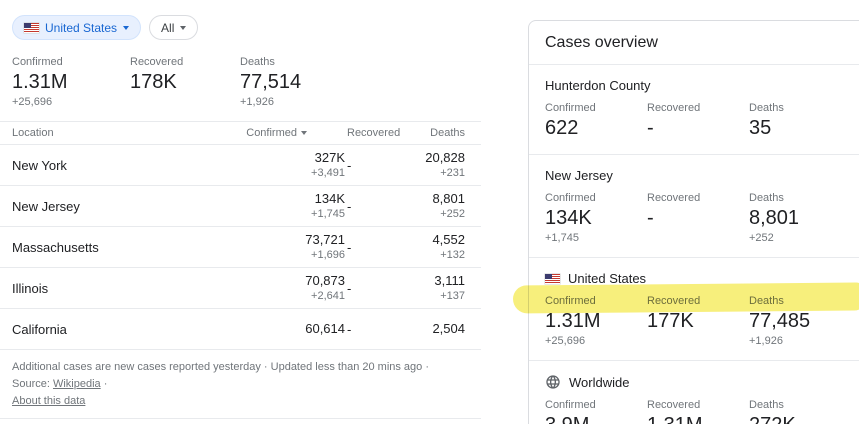  What do you see at coordinates (240, 165) in the screenshot?
I see `table-row: New York 327K +3,491 - 20,828 +231` at bounding box center [240, 165].